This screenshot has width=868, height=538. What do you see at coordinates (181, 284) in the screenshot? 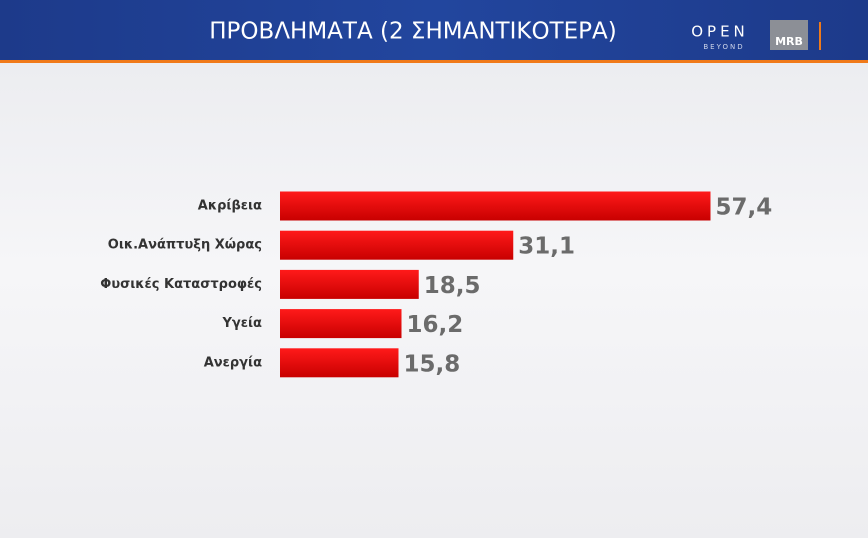
I see `category-label: Φυσικές Καταστροφές` at bounding box center [181, 284].